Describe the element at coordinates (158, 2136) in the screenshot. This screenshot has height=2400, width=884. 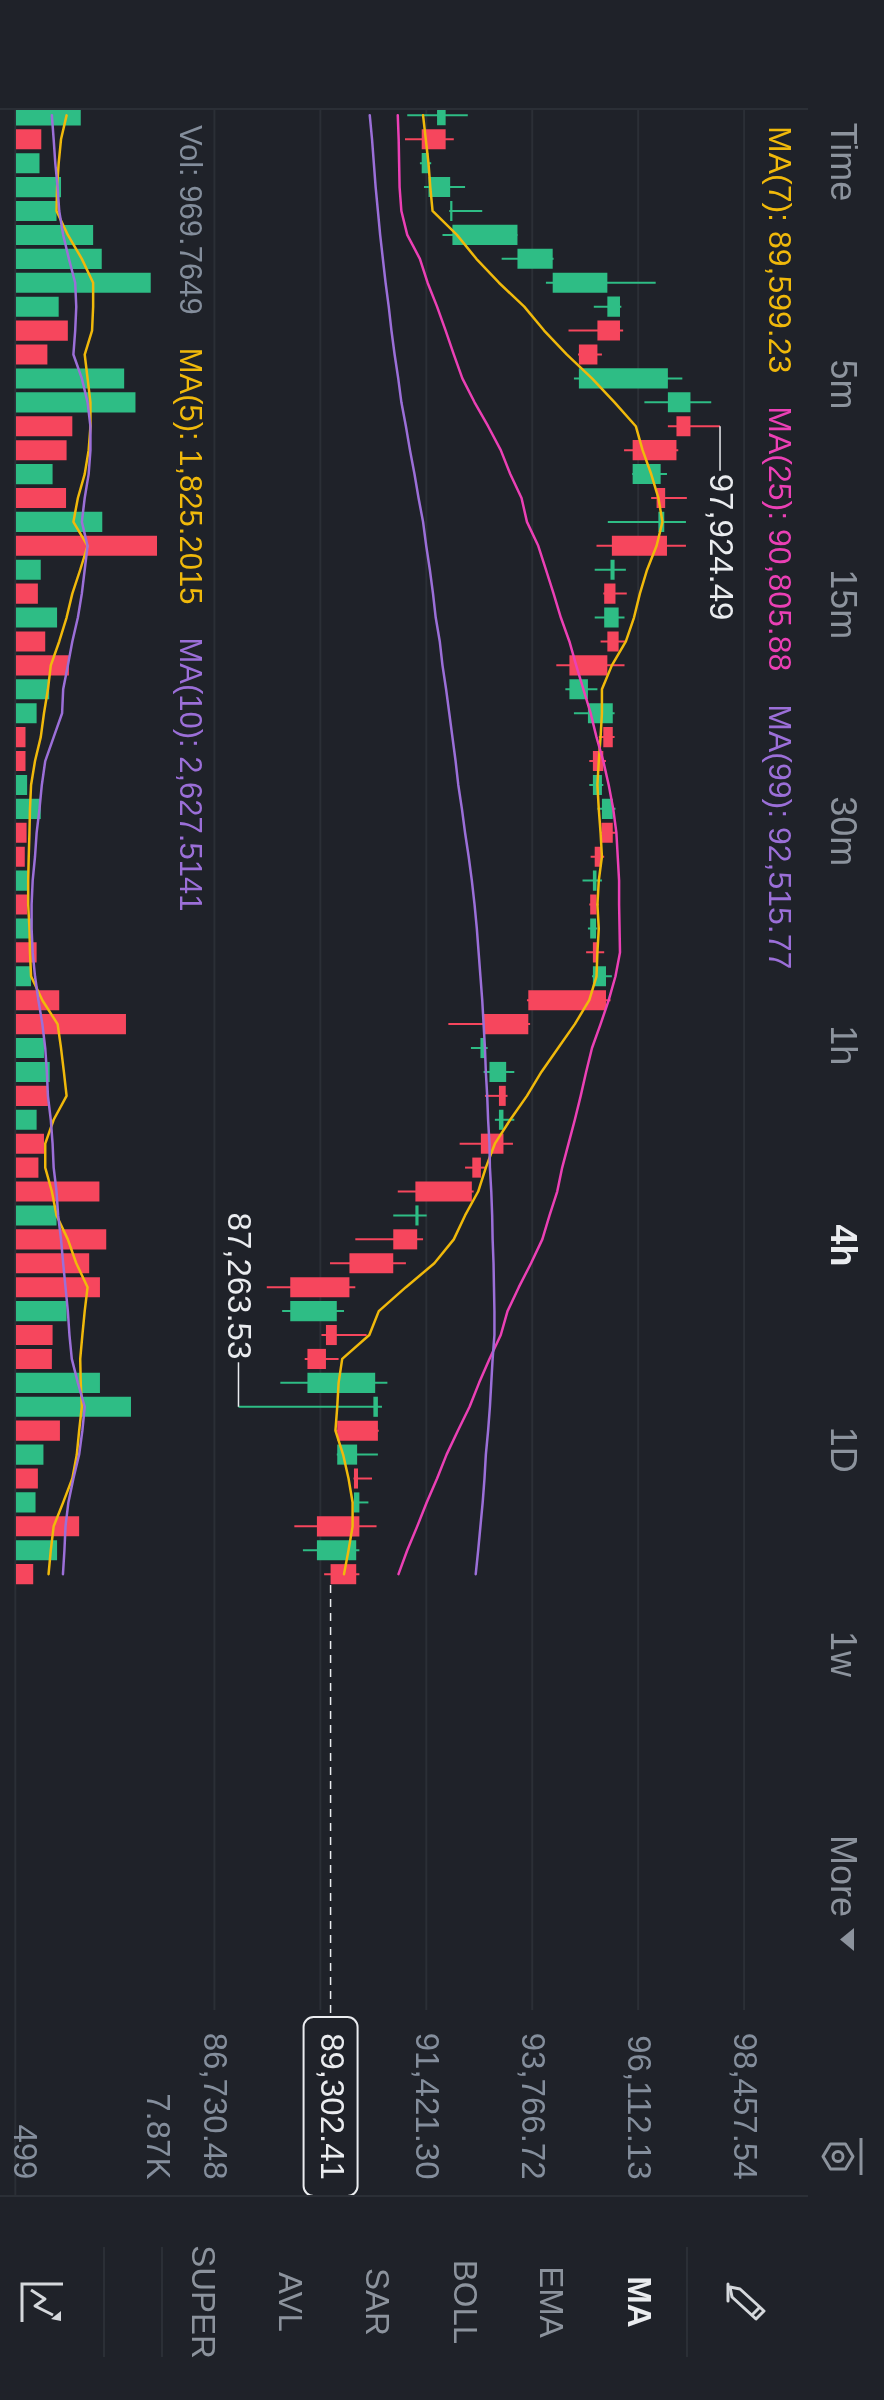
I see `x-tick-label: 7.87K` at that location.